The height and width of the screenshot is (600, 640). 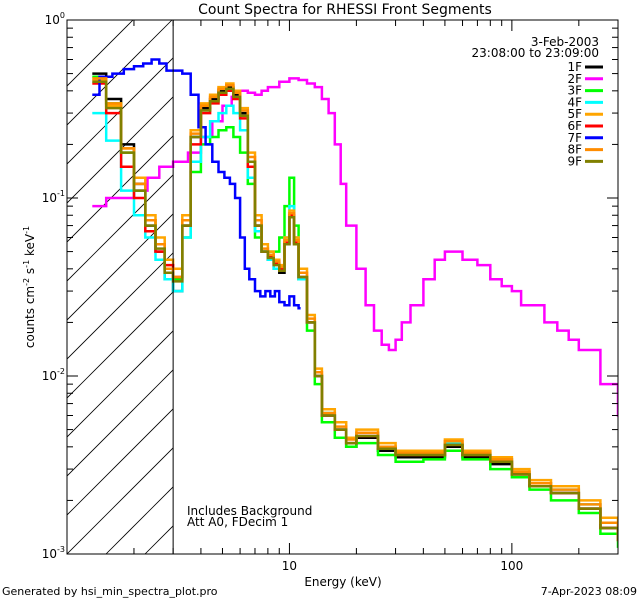 I want to click on y-label-mid-2: keV, so click(x=30, y=246).